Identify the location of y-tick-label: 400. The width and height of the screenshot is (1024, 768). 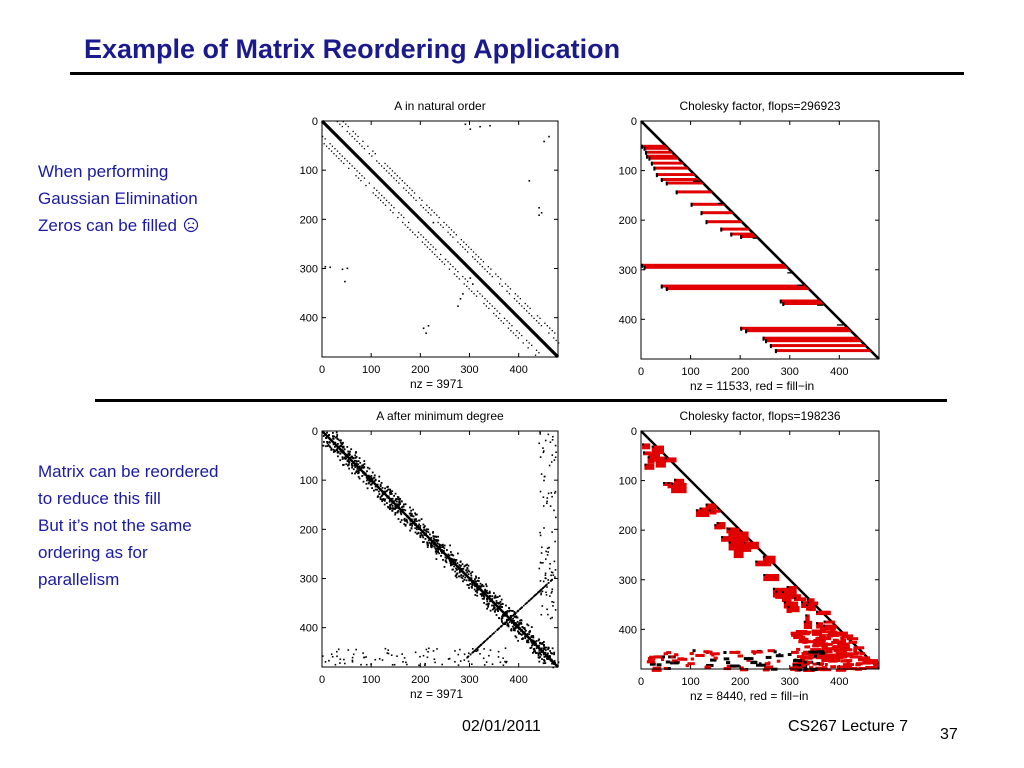
(628, 630).